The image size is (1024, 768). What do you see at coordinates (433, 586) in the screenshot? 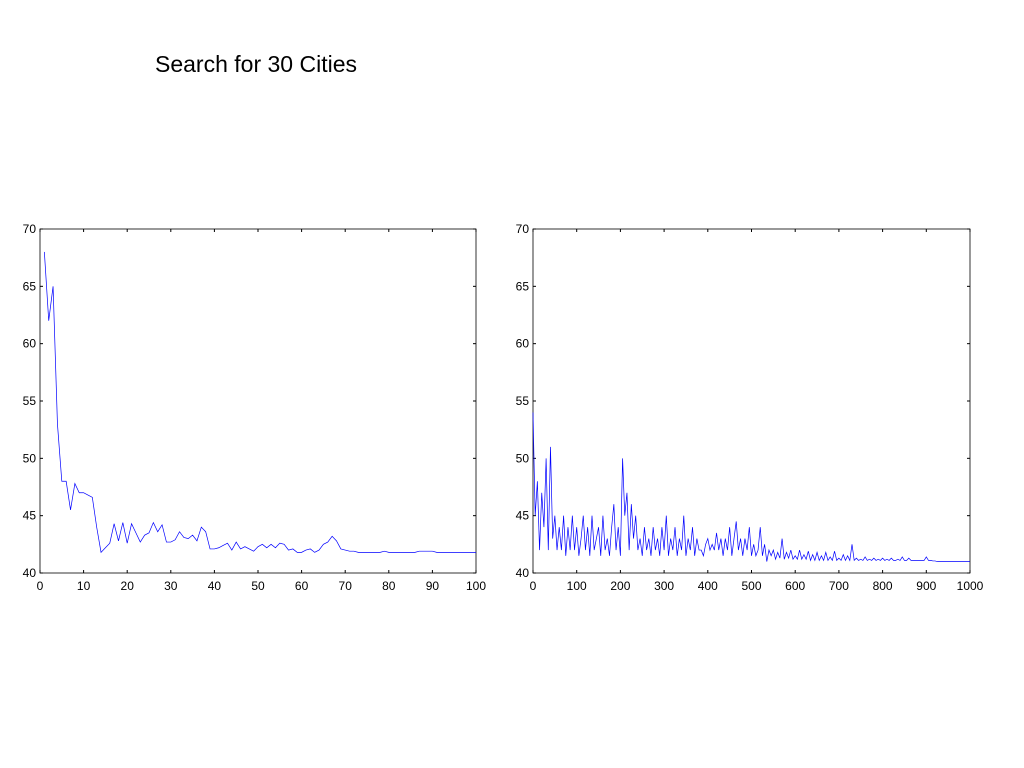
I see `x-tick-label: 90` at bounding box center [433, 586].